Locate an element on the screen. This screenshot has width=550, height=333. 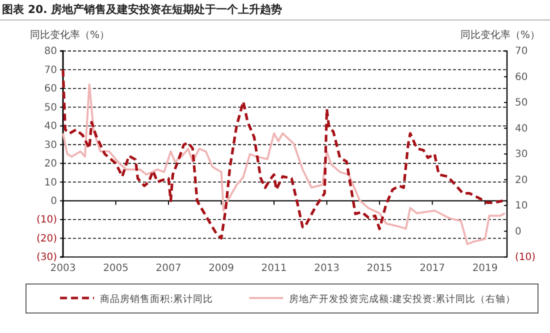
x-tick-label: 2009 is located at coordinates (221, 268).